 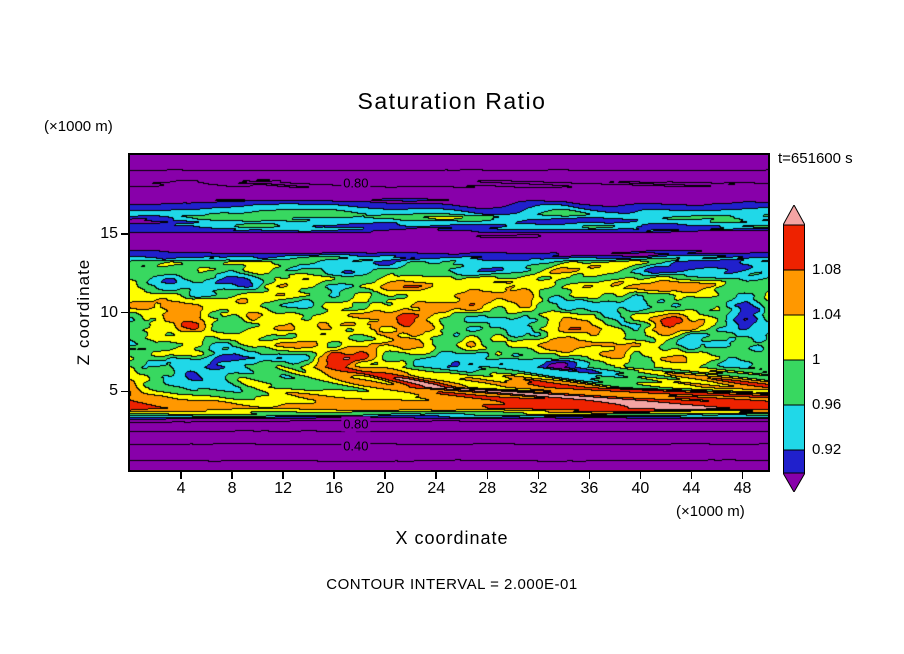 I want to click on x-tick-label: 32, so click(x=538, y=488).